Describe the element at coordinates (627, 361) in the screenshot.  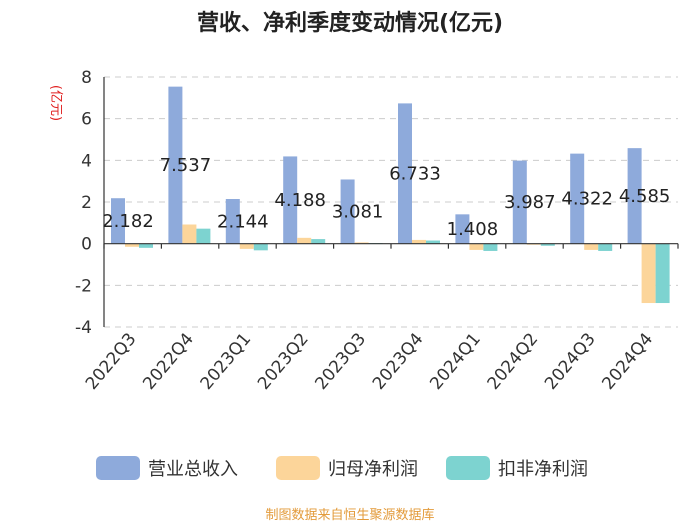
I see `x-tick-label: 2024Q4` at that location.